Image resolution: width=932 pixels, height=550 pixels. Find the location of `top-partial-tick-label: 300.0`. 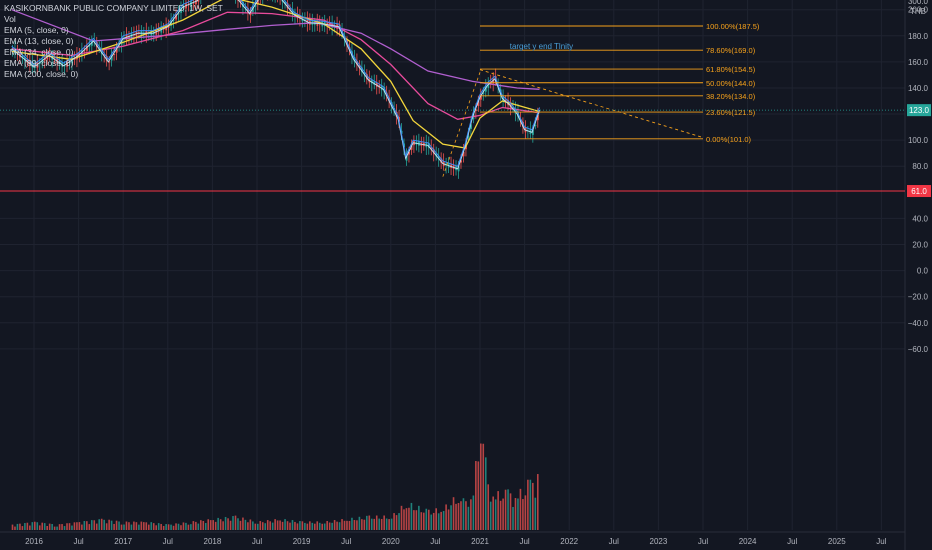

top-partial-tick-label: 300.0 is located at coordinates (918, 3).